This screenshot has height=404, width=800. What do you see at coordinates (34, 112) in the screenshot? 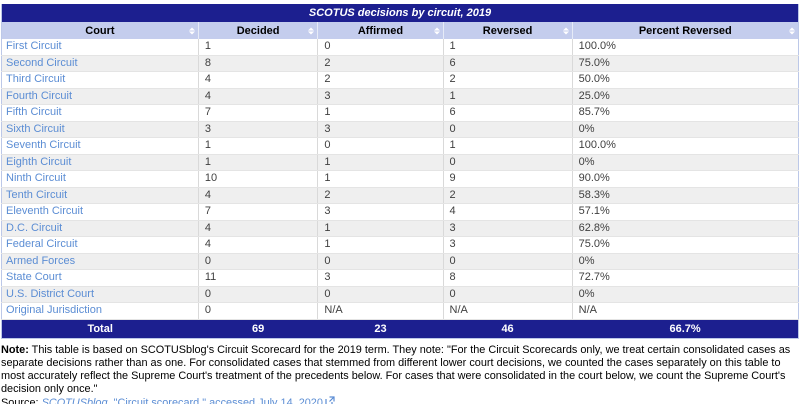
I see `court-link: Fifth Circuit` at bounding box center [34, 112].